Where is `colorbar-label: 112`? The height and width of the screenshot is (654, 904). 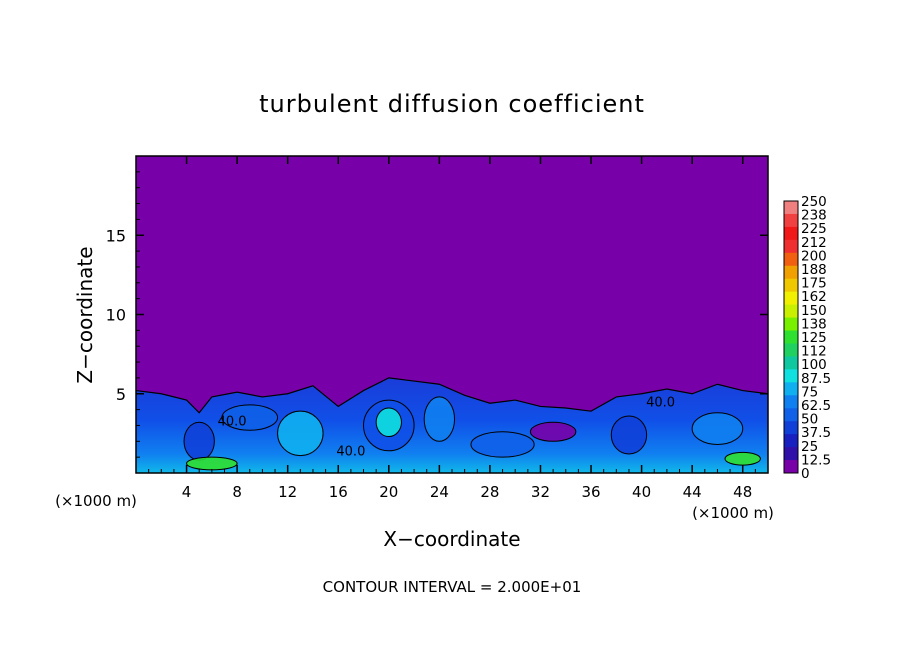 colorbar-label: 112 is located at coordinates (814, 352).